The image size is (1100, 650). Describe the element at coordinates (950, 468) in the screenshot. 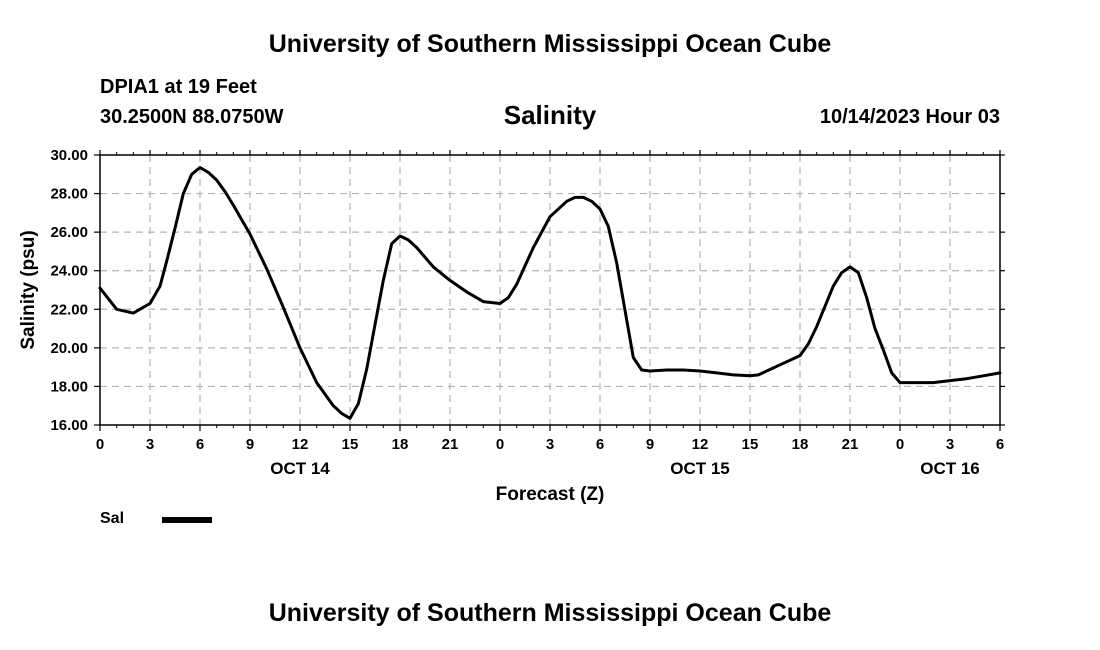

I see `date-label: OCT 16` at that location.